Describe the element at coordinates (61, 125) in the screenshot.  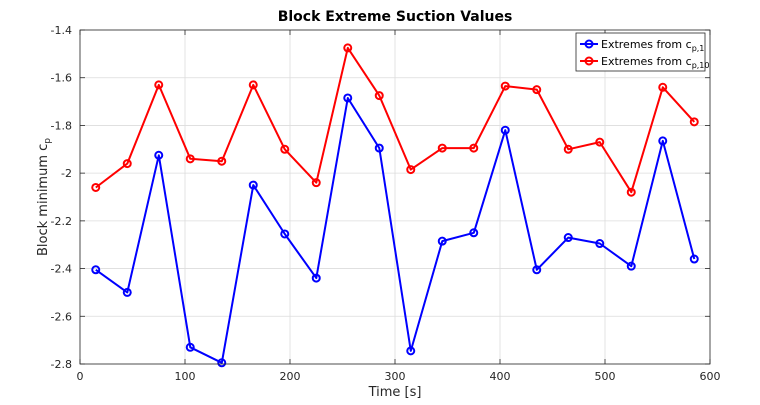
I see `y-tick-label: -1.8` at that location.